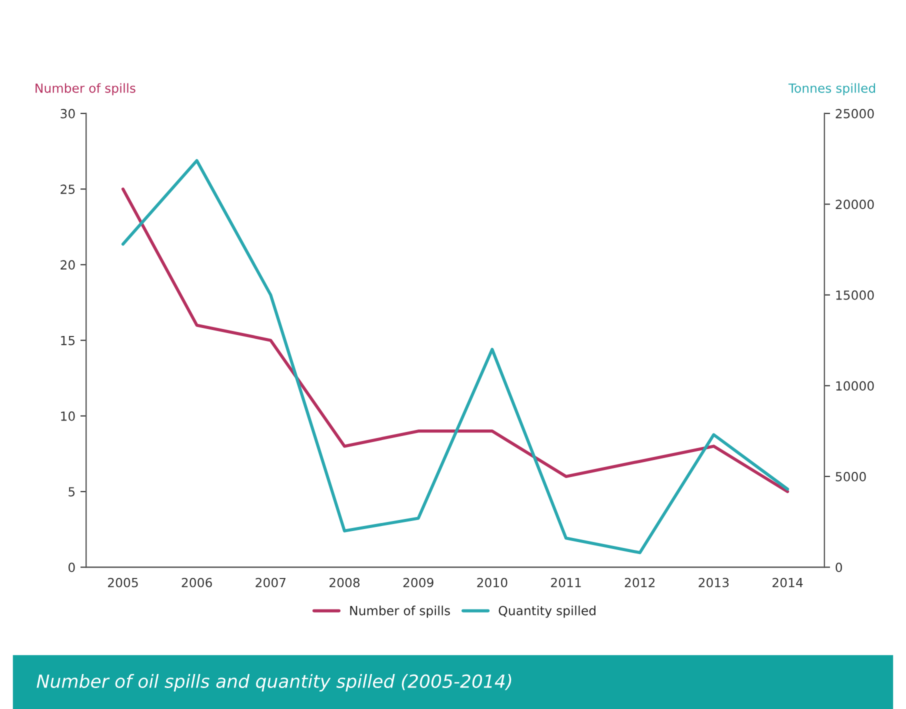  What do you see at coordinates (855, 386) in the screenshot?
I see `y2-tick-label: 10000` at bounding box center [855, 386].